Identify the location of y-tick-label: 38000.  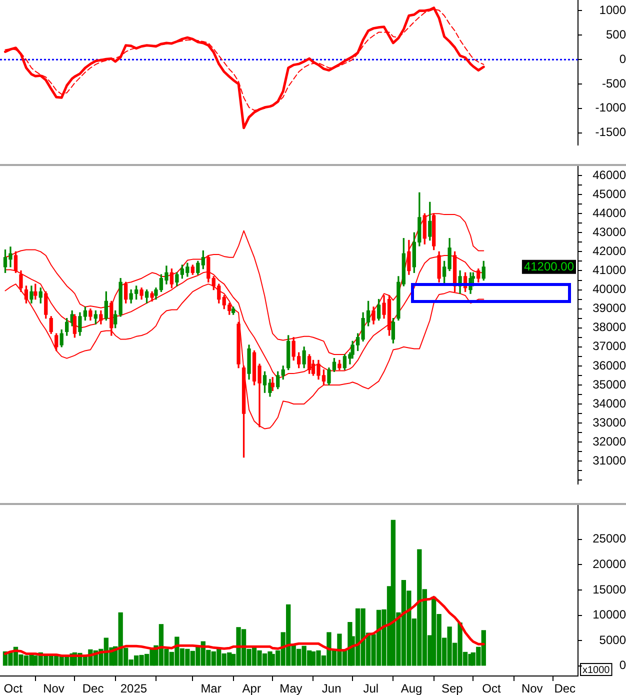
(609, 327).